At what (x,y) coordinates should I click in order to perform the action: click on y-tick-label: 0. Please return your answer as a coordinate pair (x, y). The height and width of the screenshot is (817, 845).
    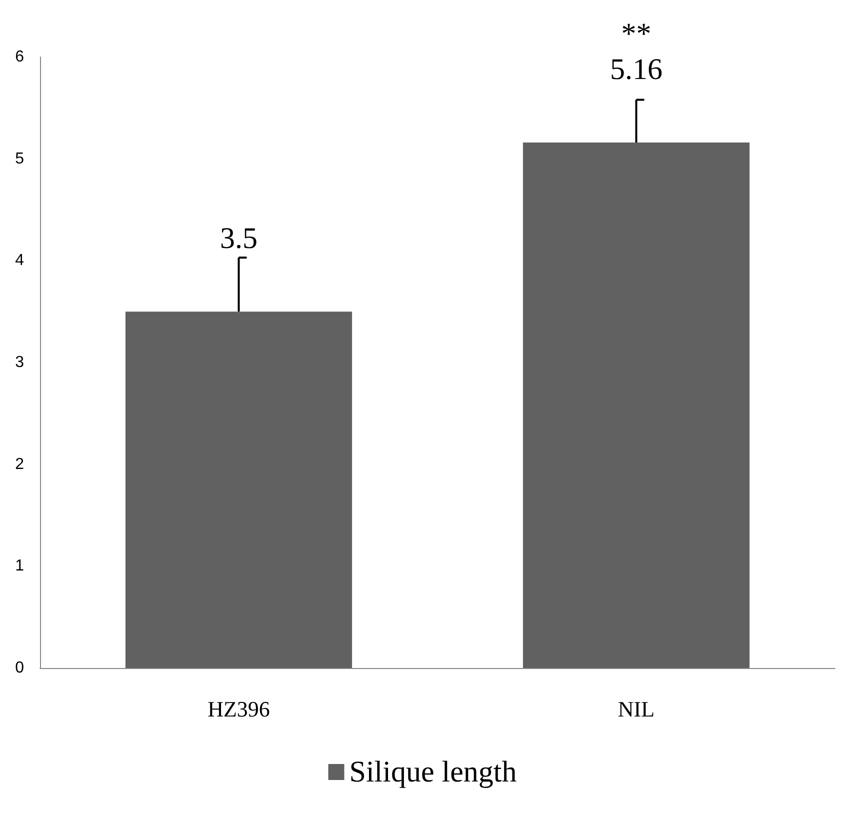
    Looking at the image, I should click on (19, 668).